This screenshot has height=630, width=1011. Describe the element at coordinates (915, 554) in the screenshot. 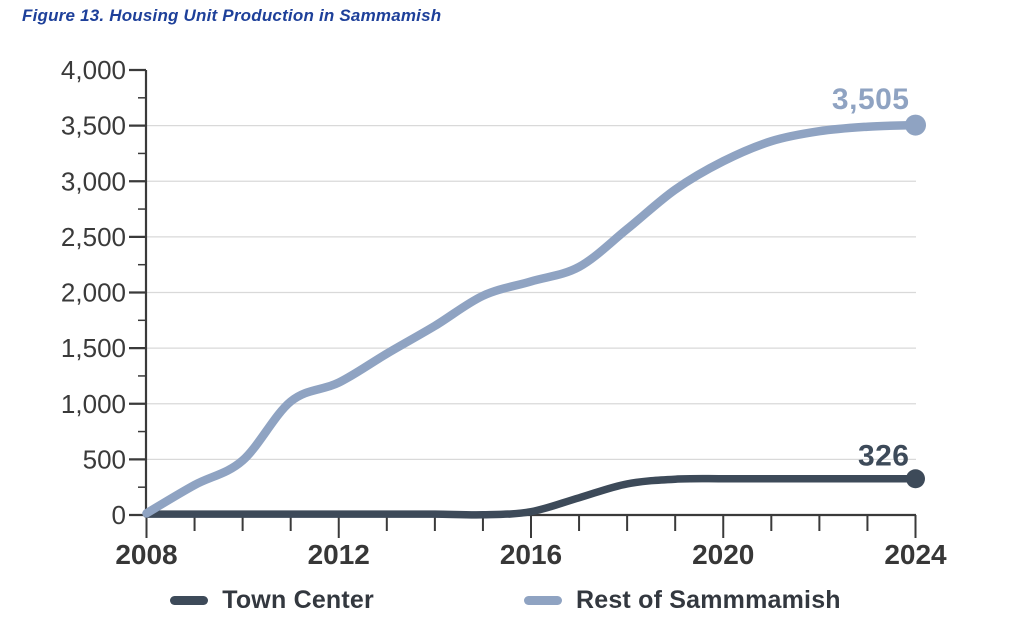

I see `x-tick-label: 2024` at that location.